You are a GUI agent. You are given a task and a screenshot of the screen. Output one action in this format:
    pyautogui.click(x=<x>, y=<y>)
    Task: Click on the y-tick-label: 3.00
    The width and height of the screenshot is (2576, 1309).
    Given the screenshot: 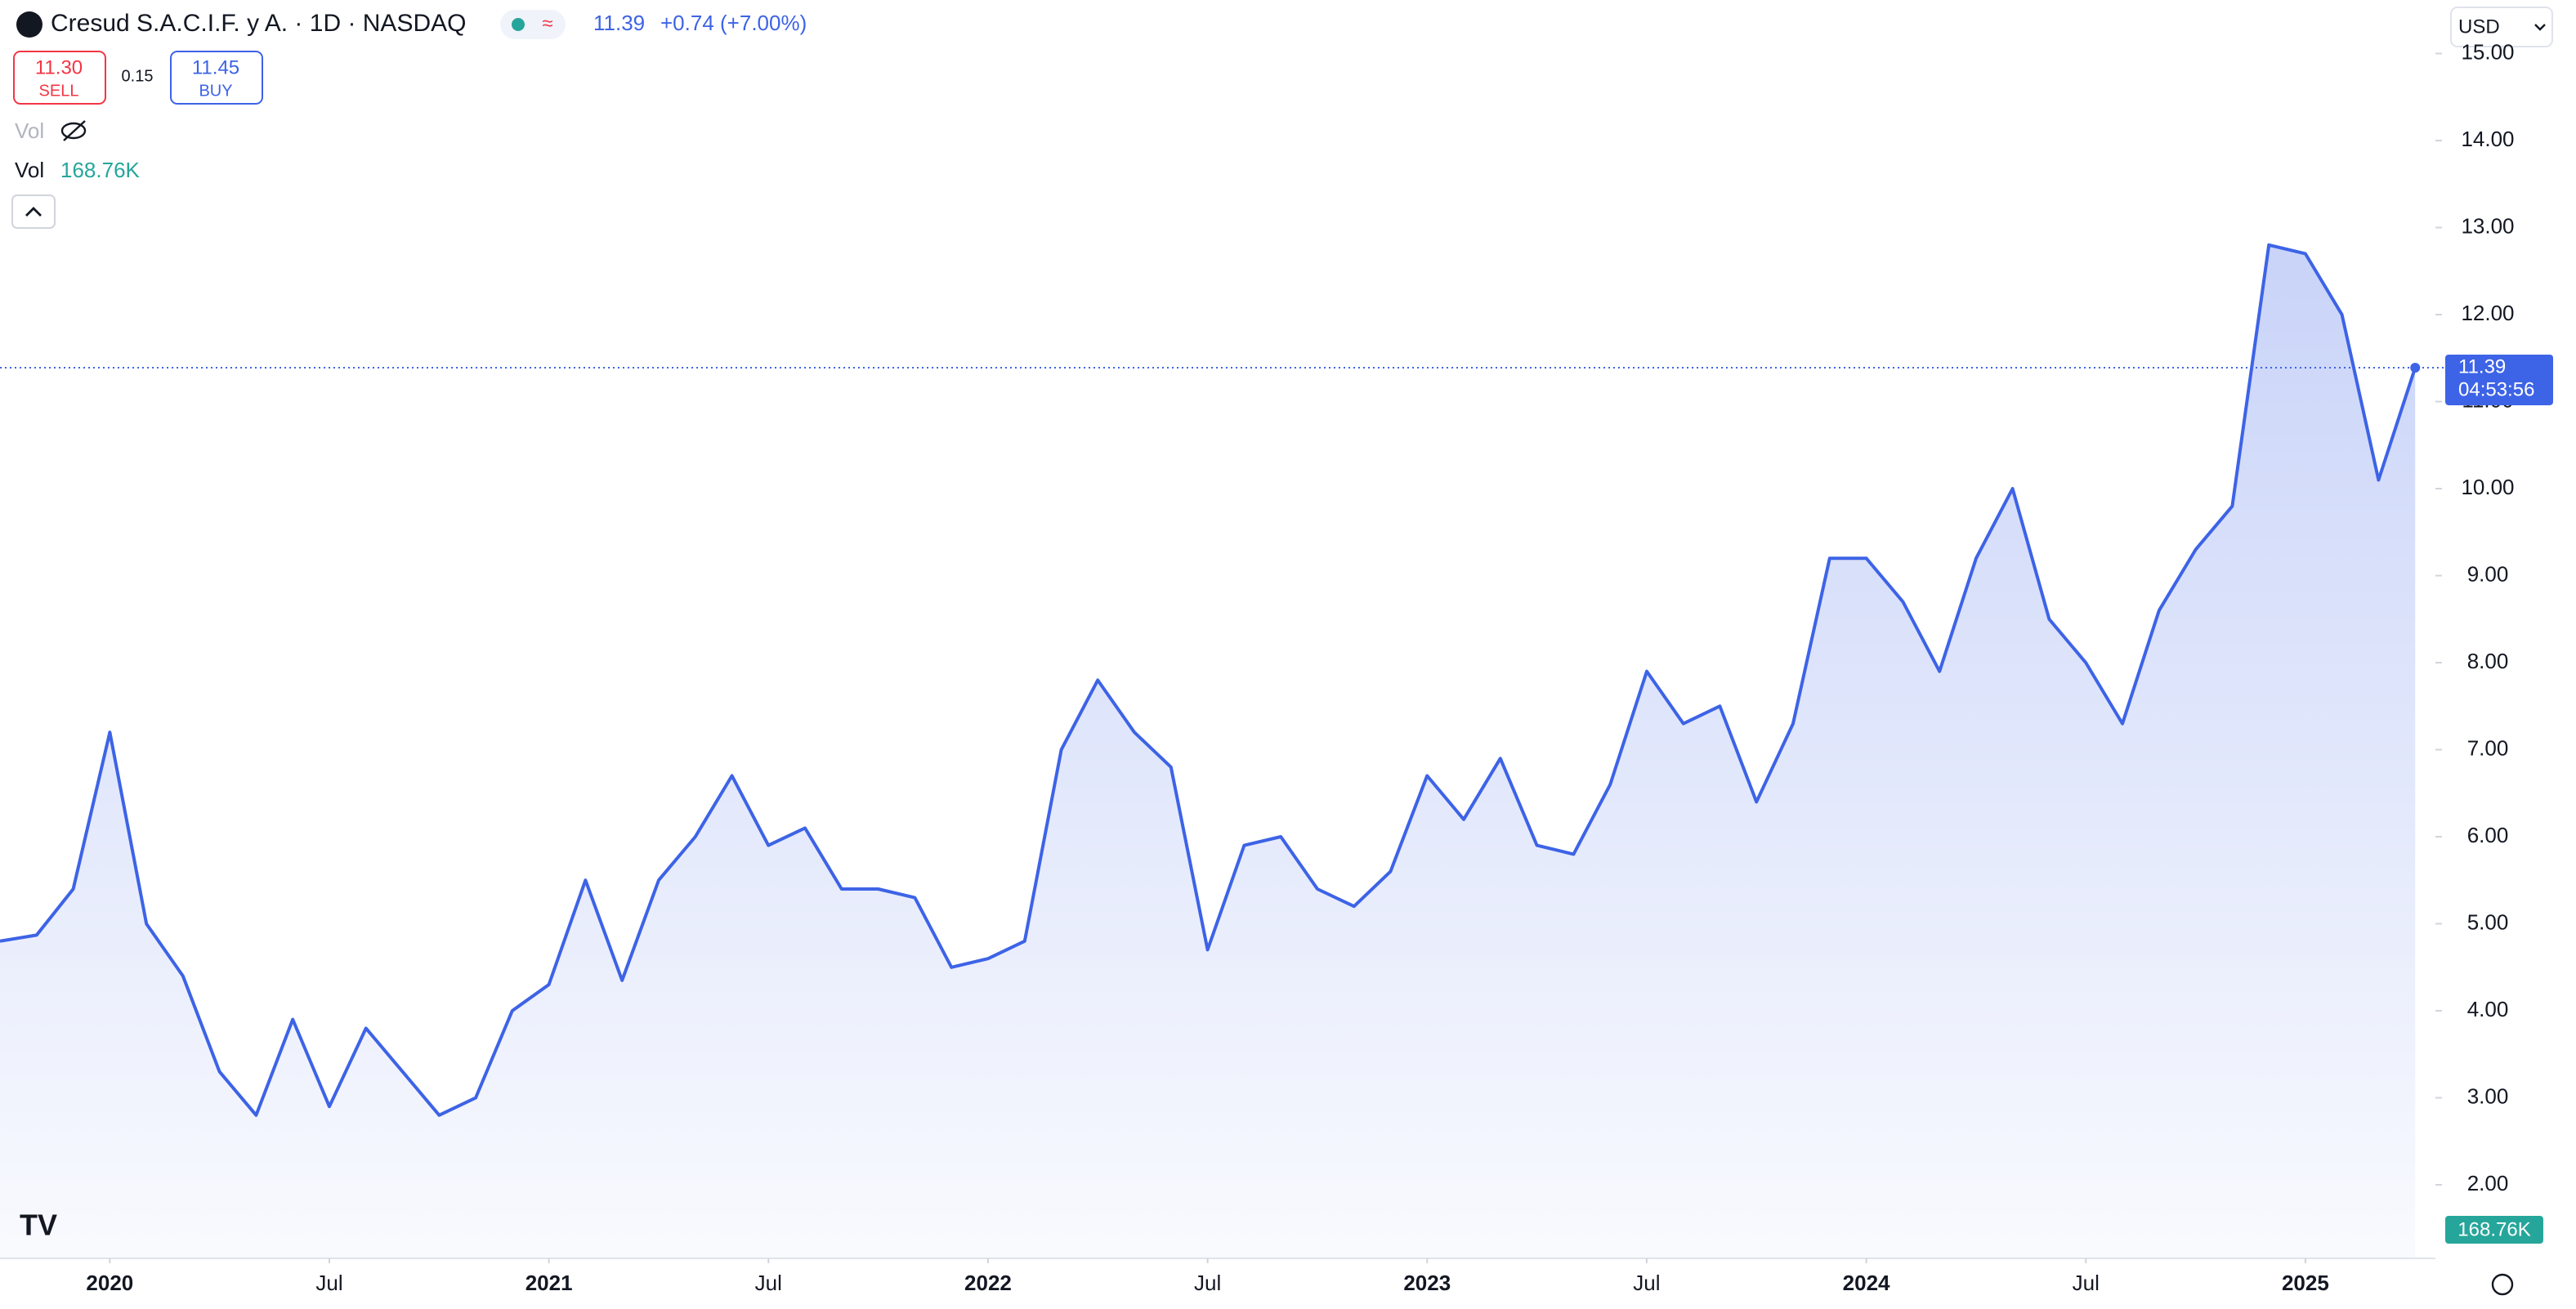 What is the action you would take?
    pyautogui.click(x=2488, y=1095)
    